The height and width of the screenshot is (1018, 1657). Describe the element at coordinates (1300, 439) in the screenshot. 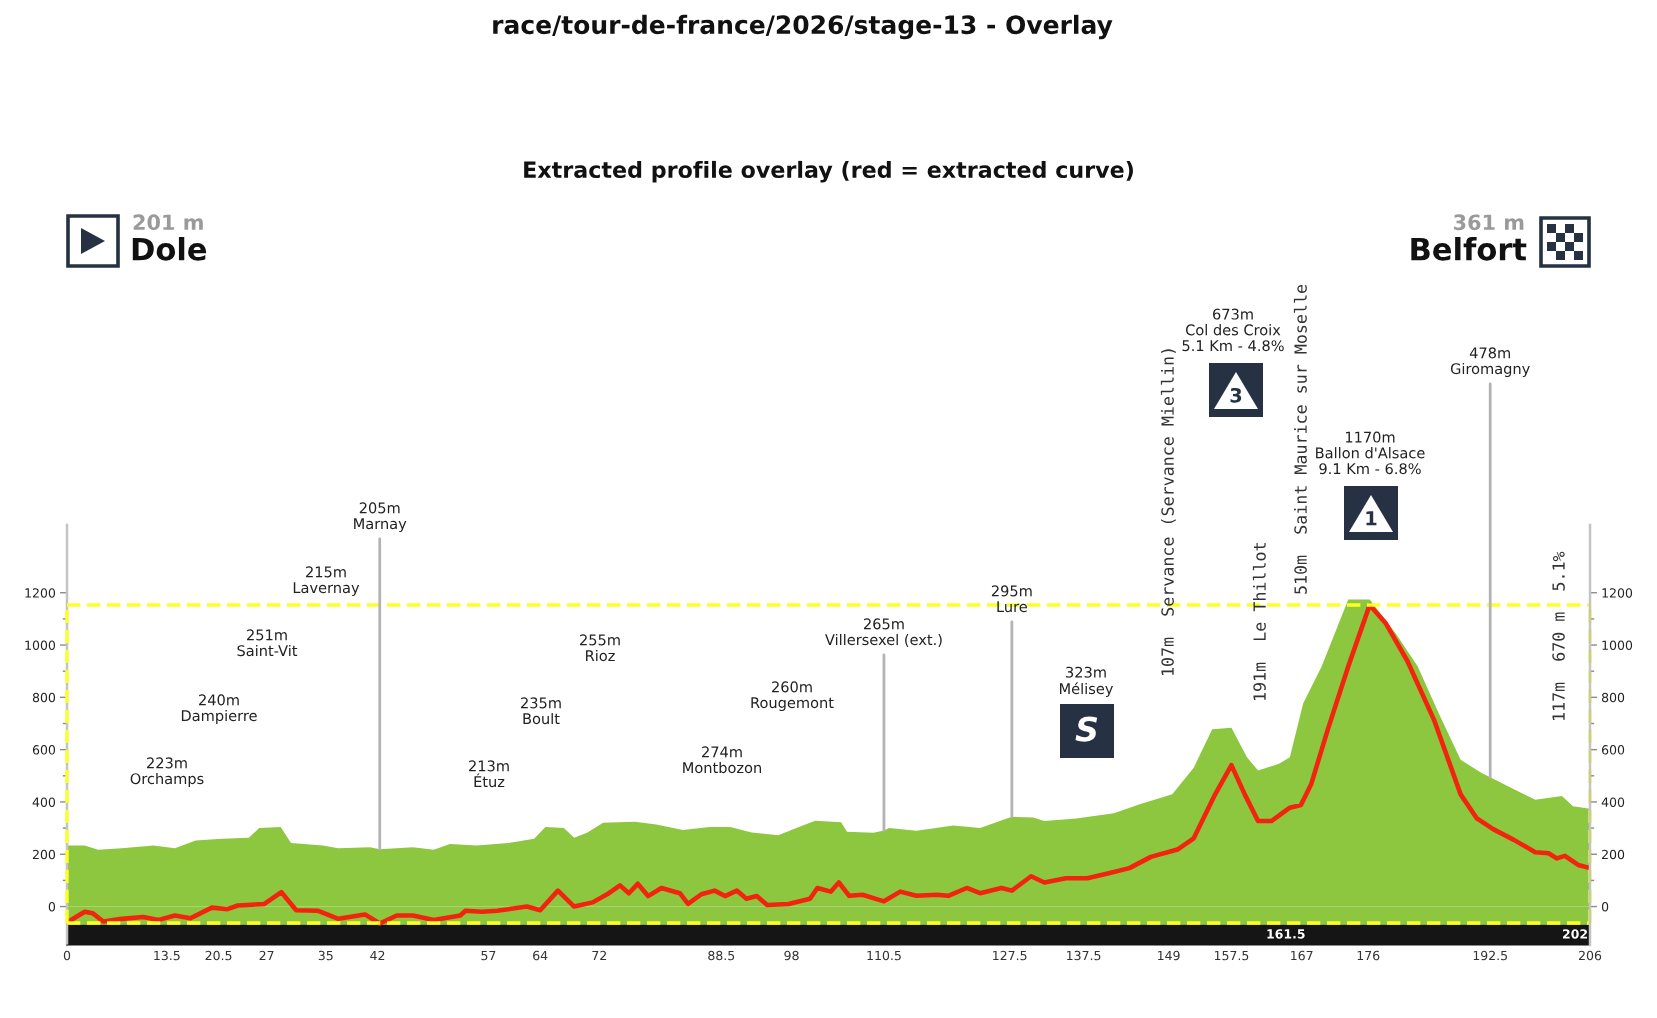

I see `annotation: 510m Saint Maurice sur Moselle` at that location.